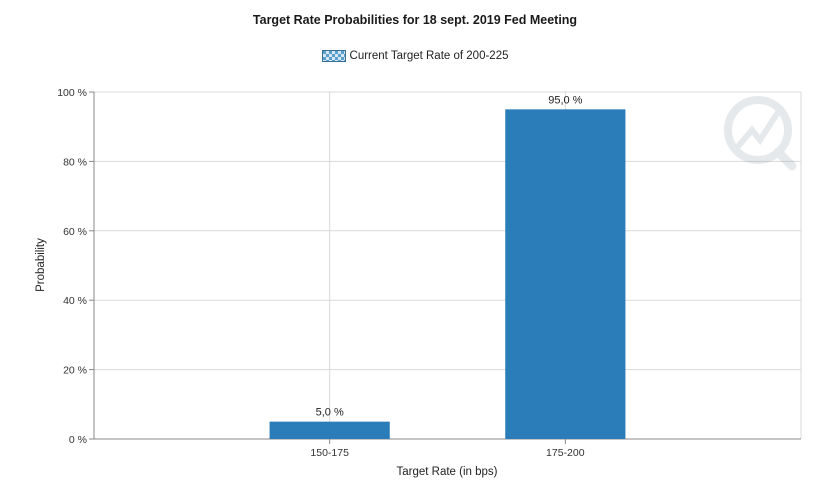 The image size is (830, 498). Describe the element at coordinates (429, 56) in the screenshot. I see `legend-label: Current Target Rate of 200-225` at that location.